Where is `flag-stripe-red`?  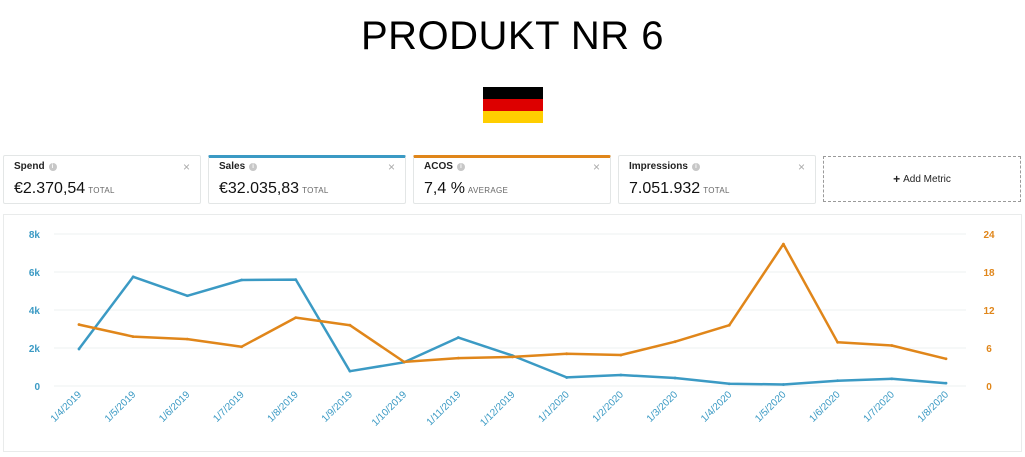
flag-stripe-red is located at coordinates (513, 105).